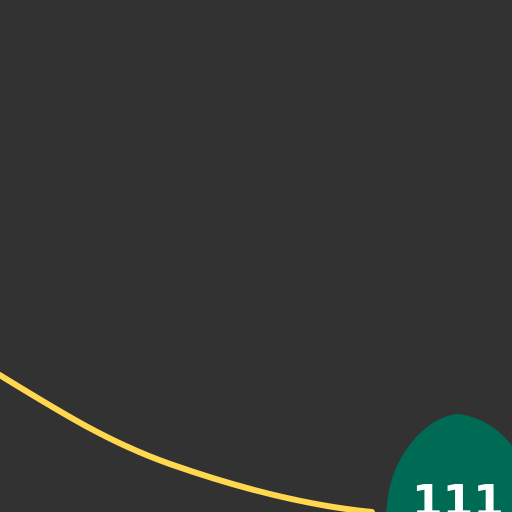 The image size is (512, 512). I want to click on route-shield: 111, so click(449, 463).